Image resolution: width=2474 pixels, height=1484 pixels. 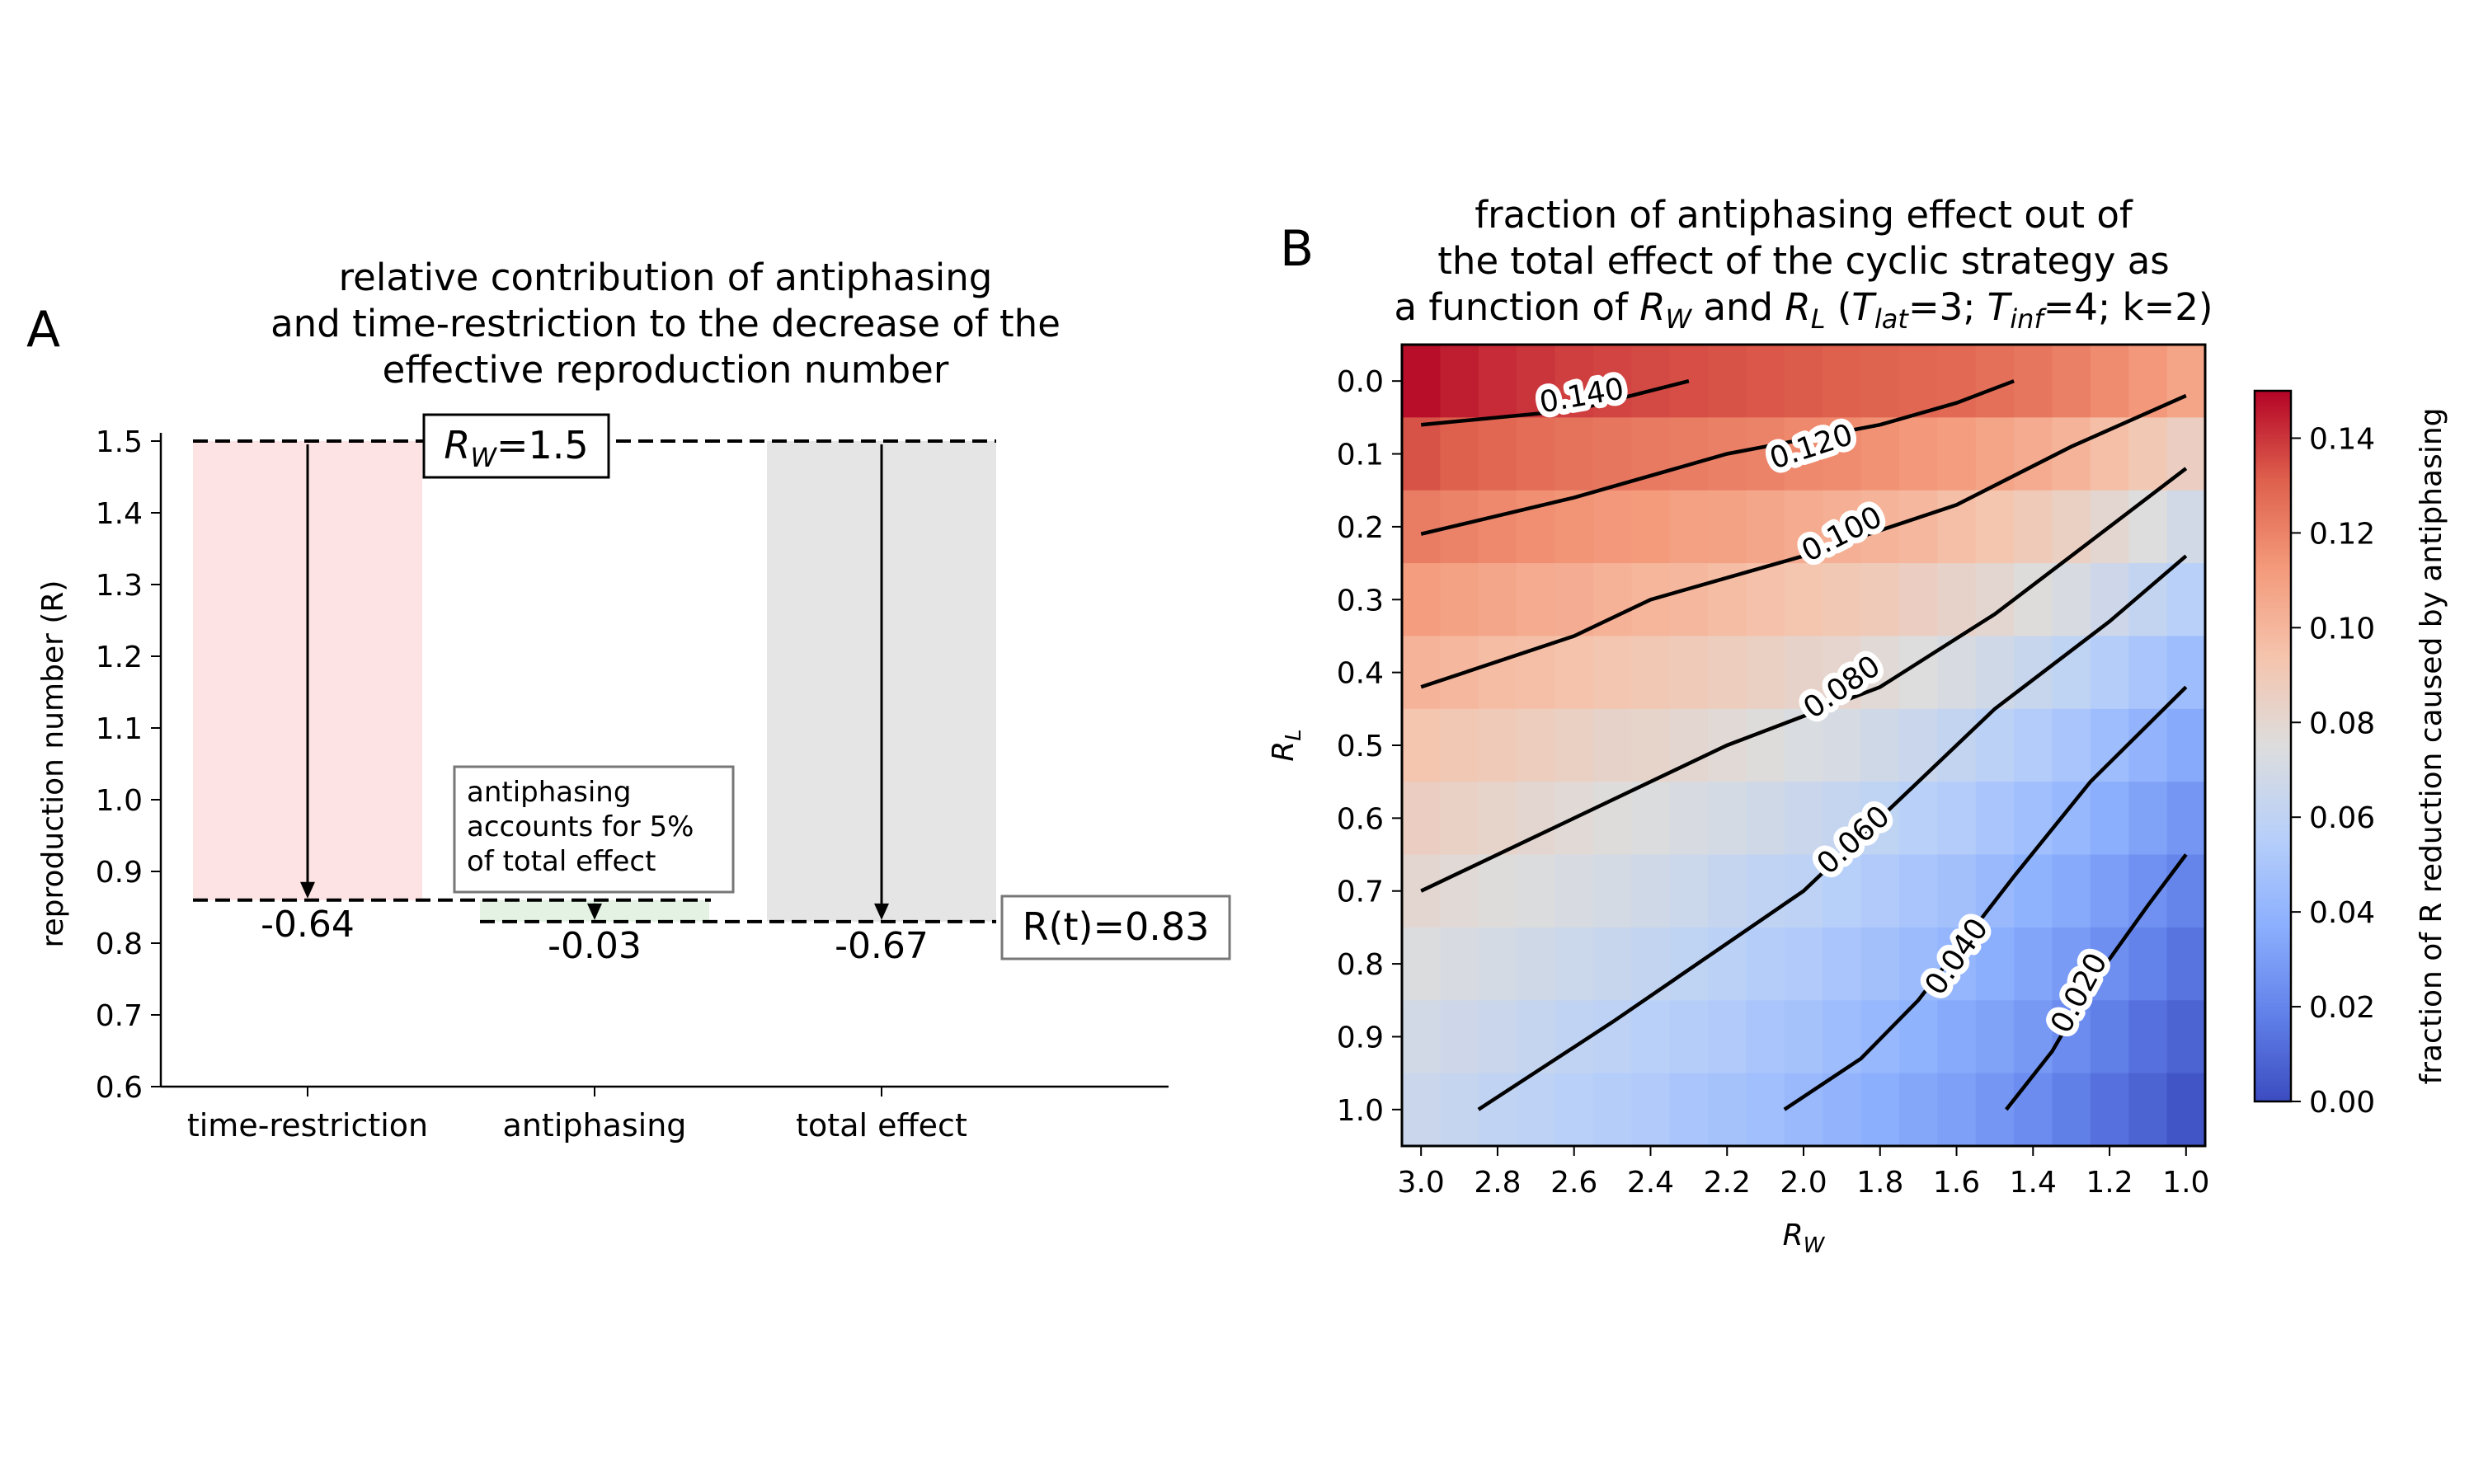 What do you see at coordinates (1360, 1037) in the screenshot?
I see `y-tick-label: 0.9` at bounding box center [1360, 1037].